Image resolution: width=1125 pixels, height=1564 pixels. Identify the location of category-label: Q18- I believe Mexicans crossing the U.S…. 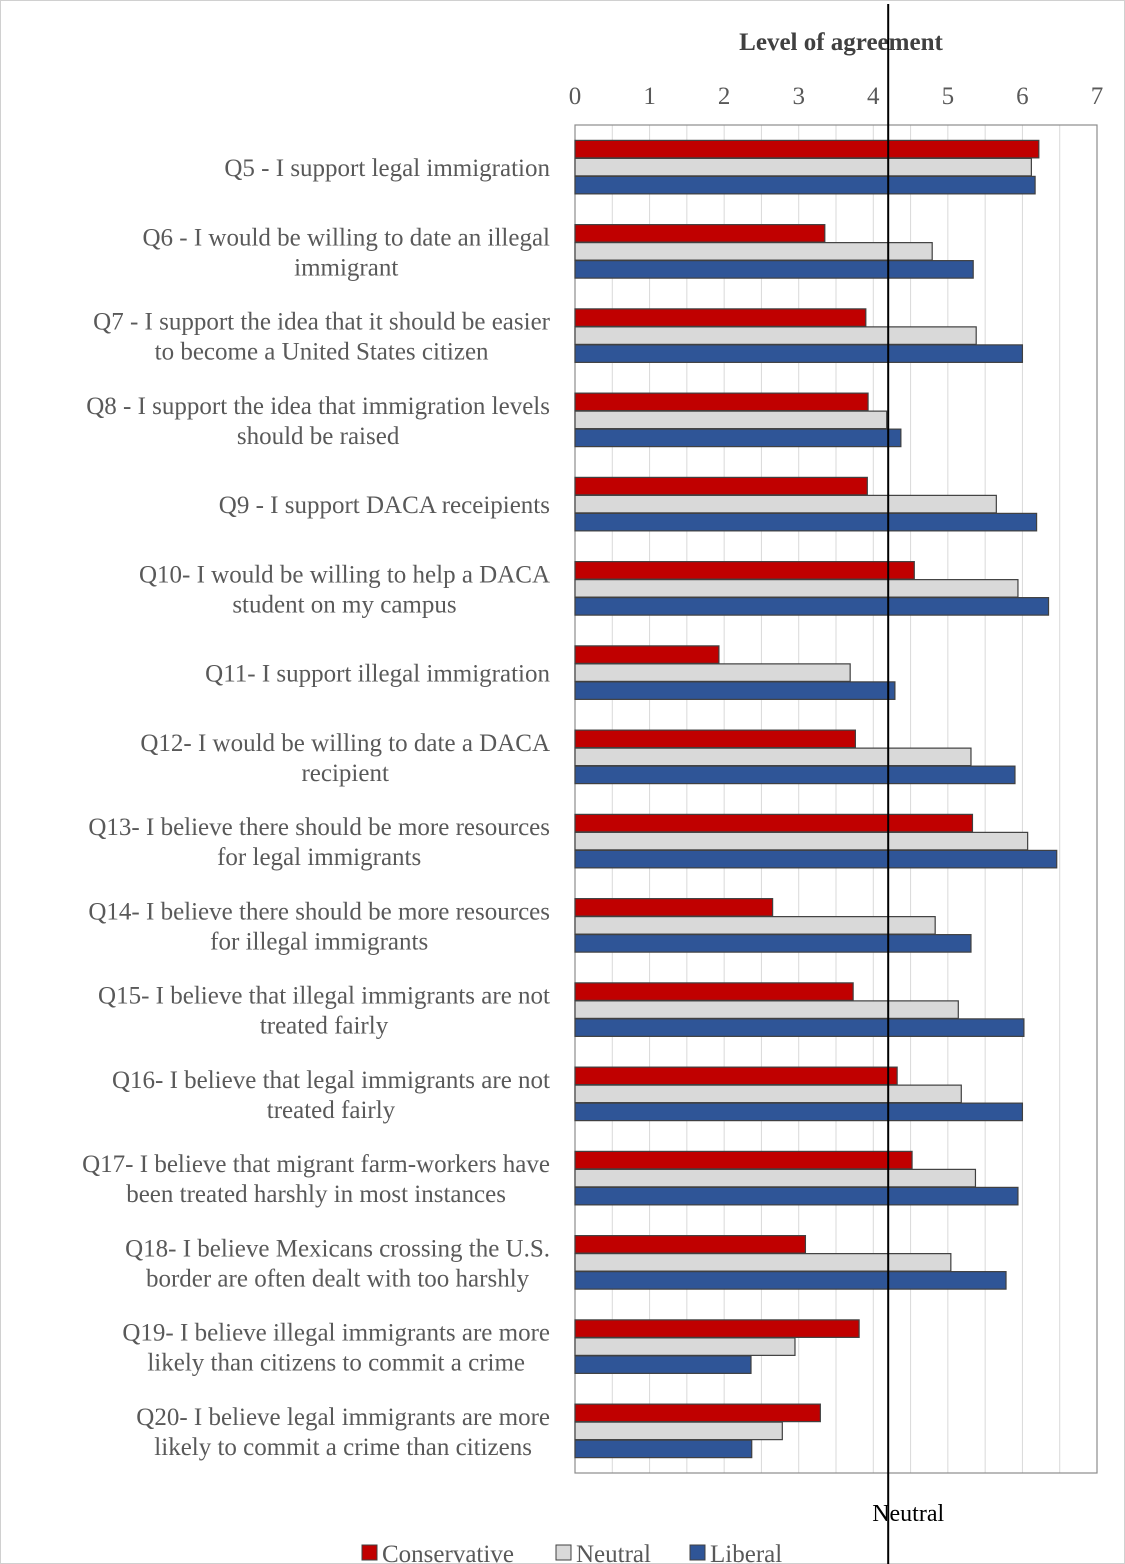
(337, 1263).